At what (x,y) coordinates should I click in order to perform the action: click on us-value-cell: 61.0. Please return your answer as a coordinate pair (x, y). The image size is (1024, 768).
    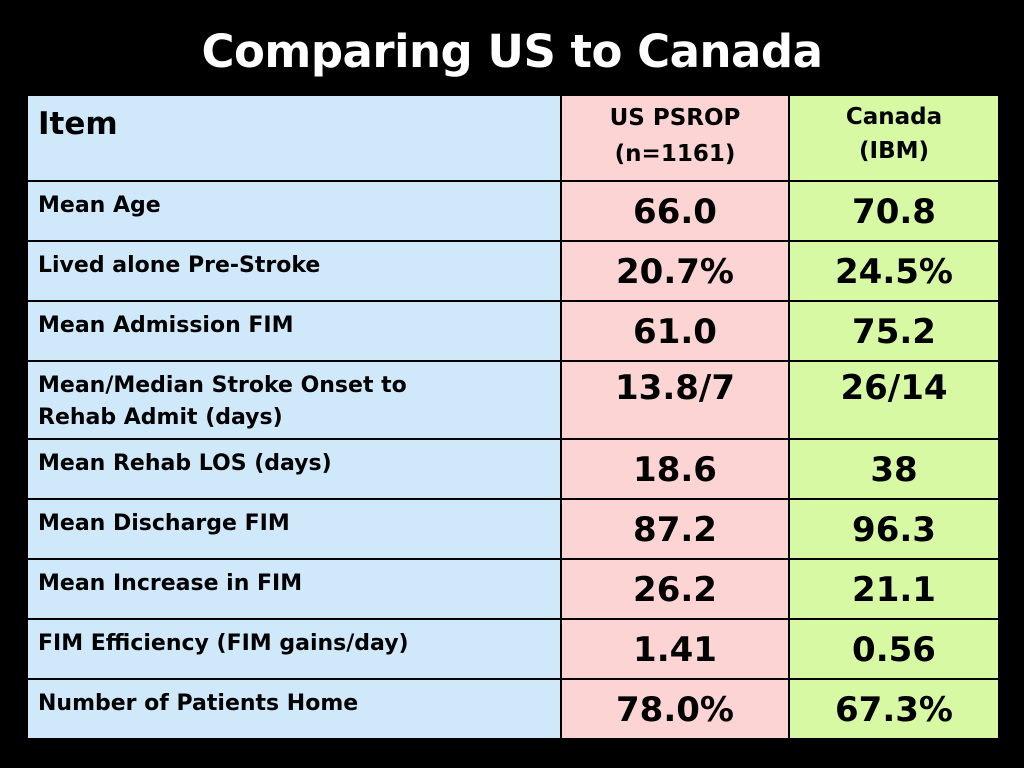
    Looking at the image, I should click on (675, 331).